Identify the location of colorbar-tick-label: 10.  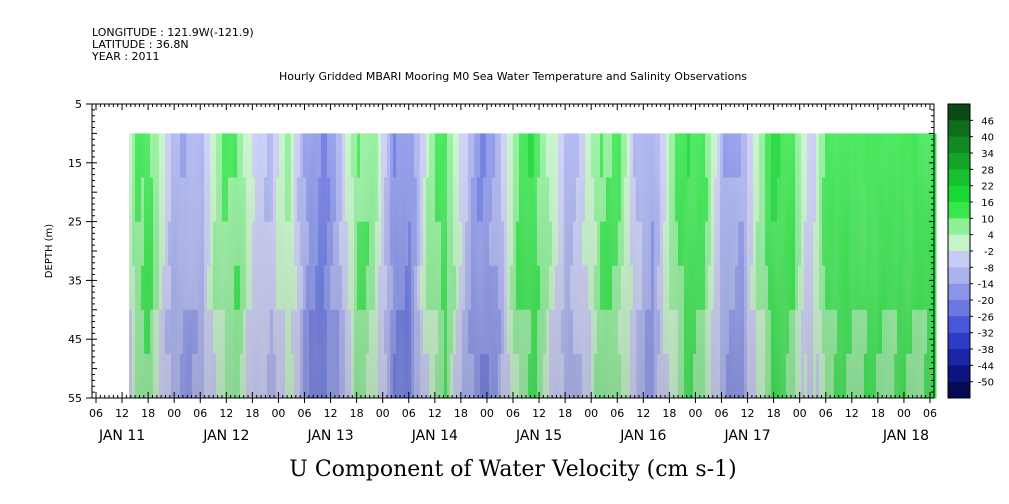
(987, 219).